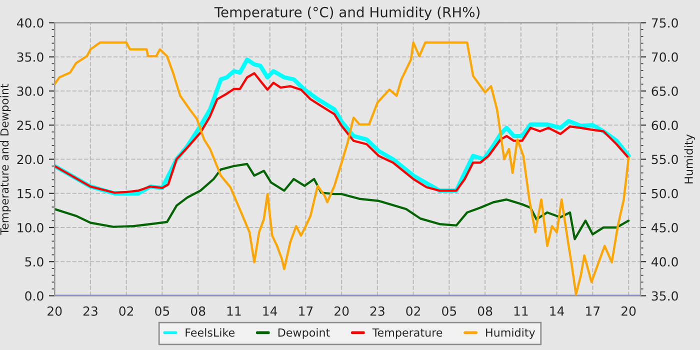 The image size is (700, 350). Describe the element at coordinates (31, 193) in the screenshot. I see `y-tick-label: 15.0` at that location.